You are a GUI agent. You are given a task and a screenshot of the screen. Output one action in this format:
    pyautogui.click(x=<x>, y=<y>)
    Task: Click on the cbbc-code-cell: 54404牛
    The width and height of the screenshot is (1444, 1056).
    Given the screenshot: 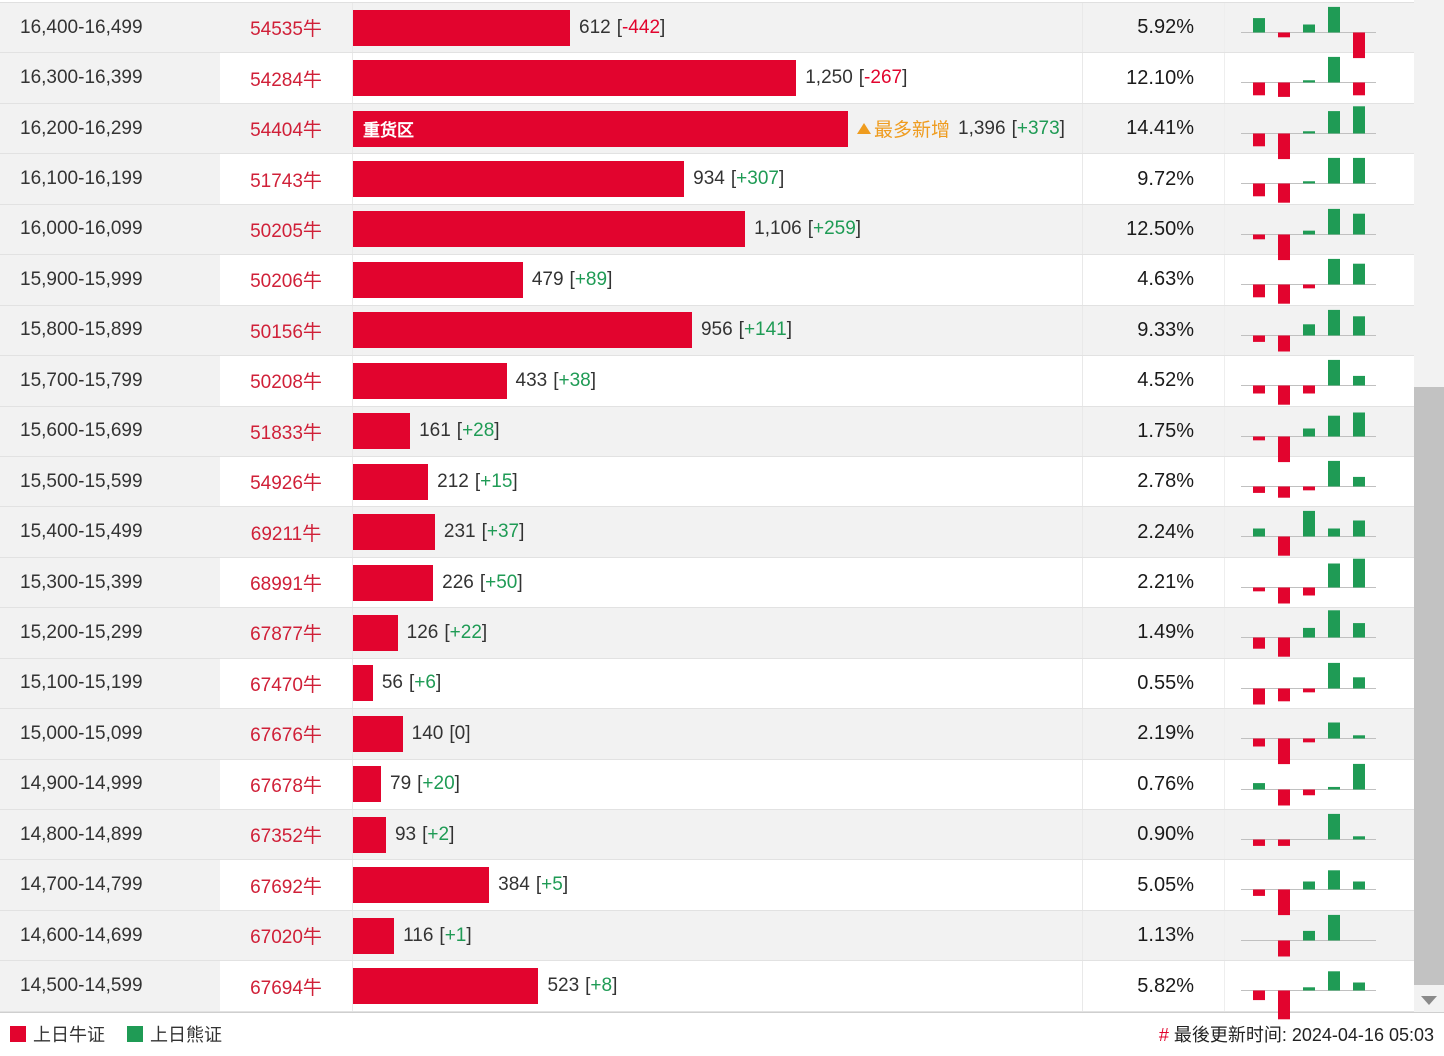 What is the action you would take?
    pyautogui.click(x=286, y=128)
    